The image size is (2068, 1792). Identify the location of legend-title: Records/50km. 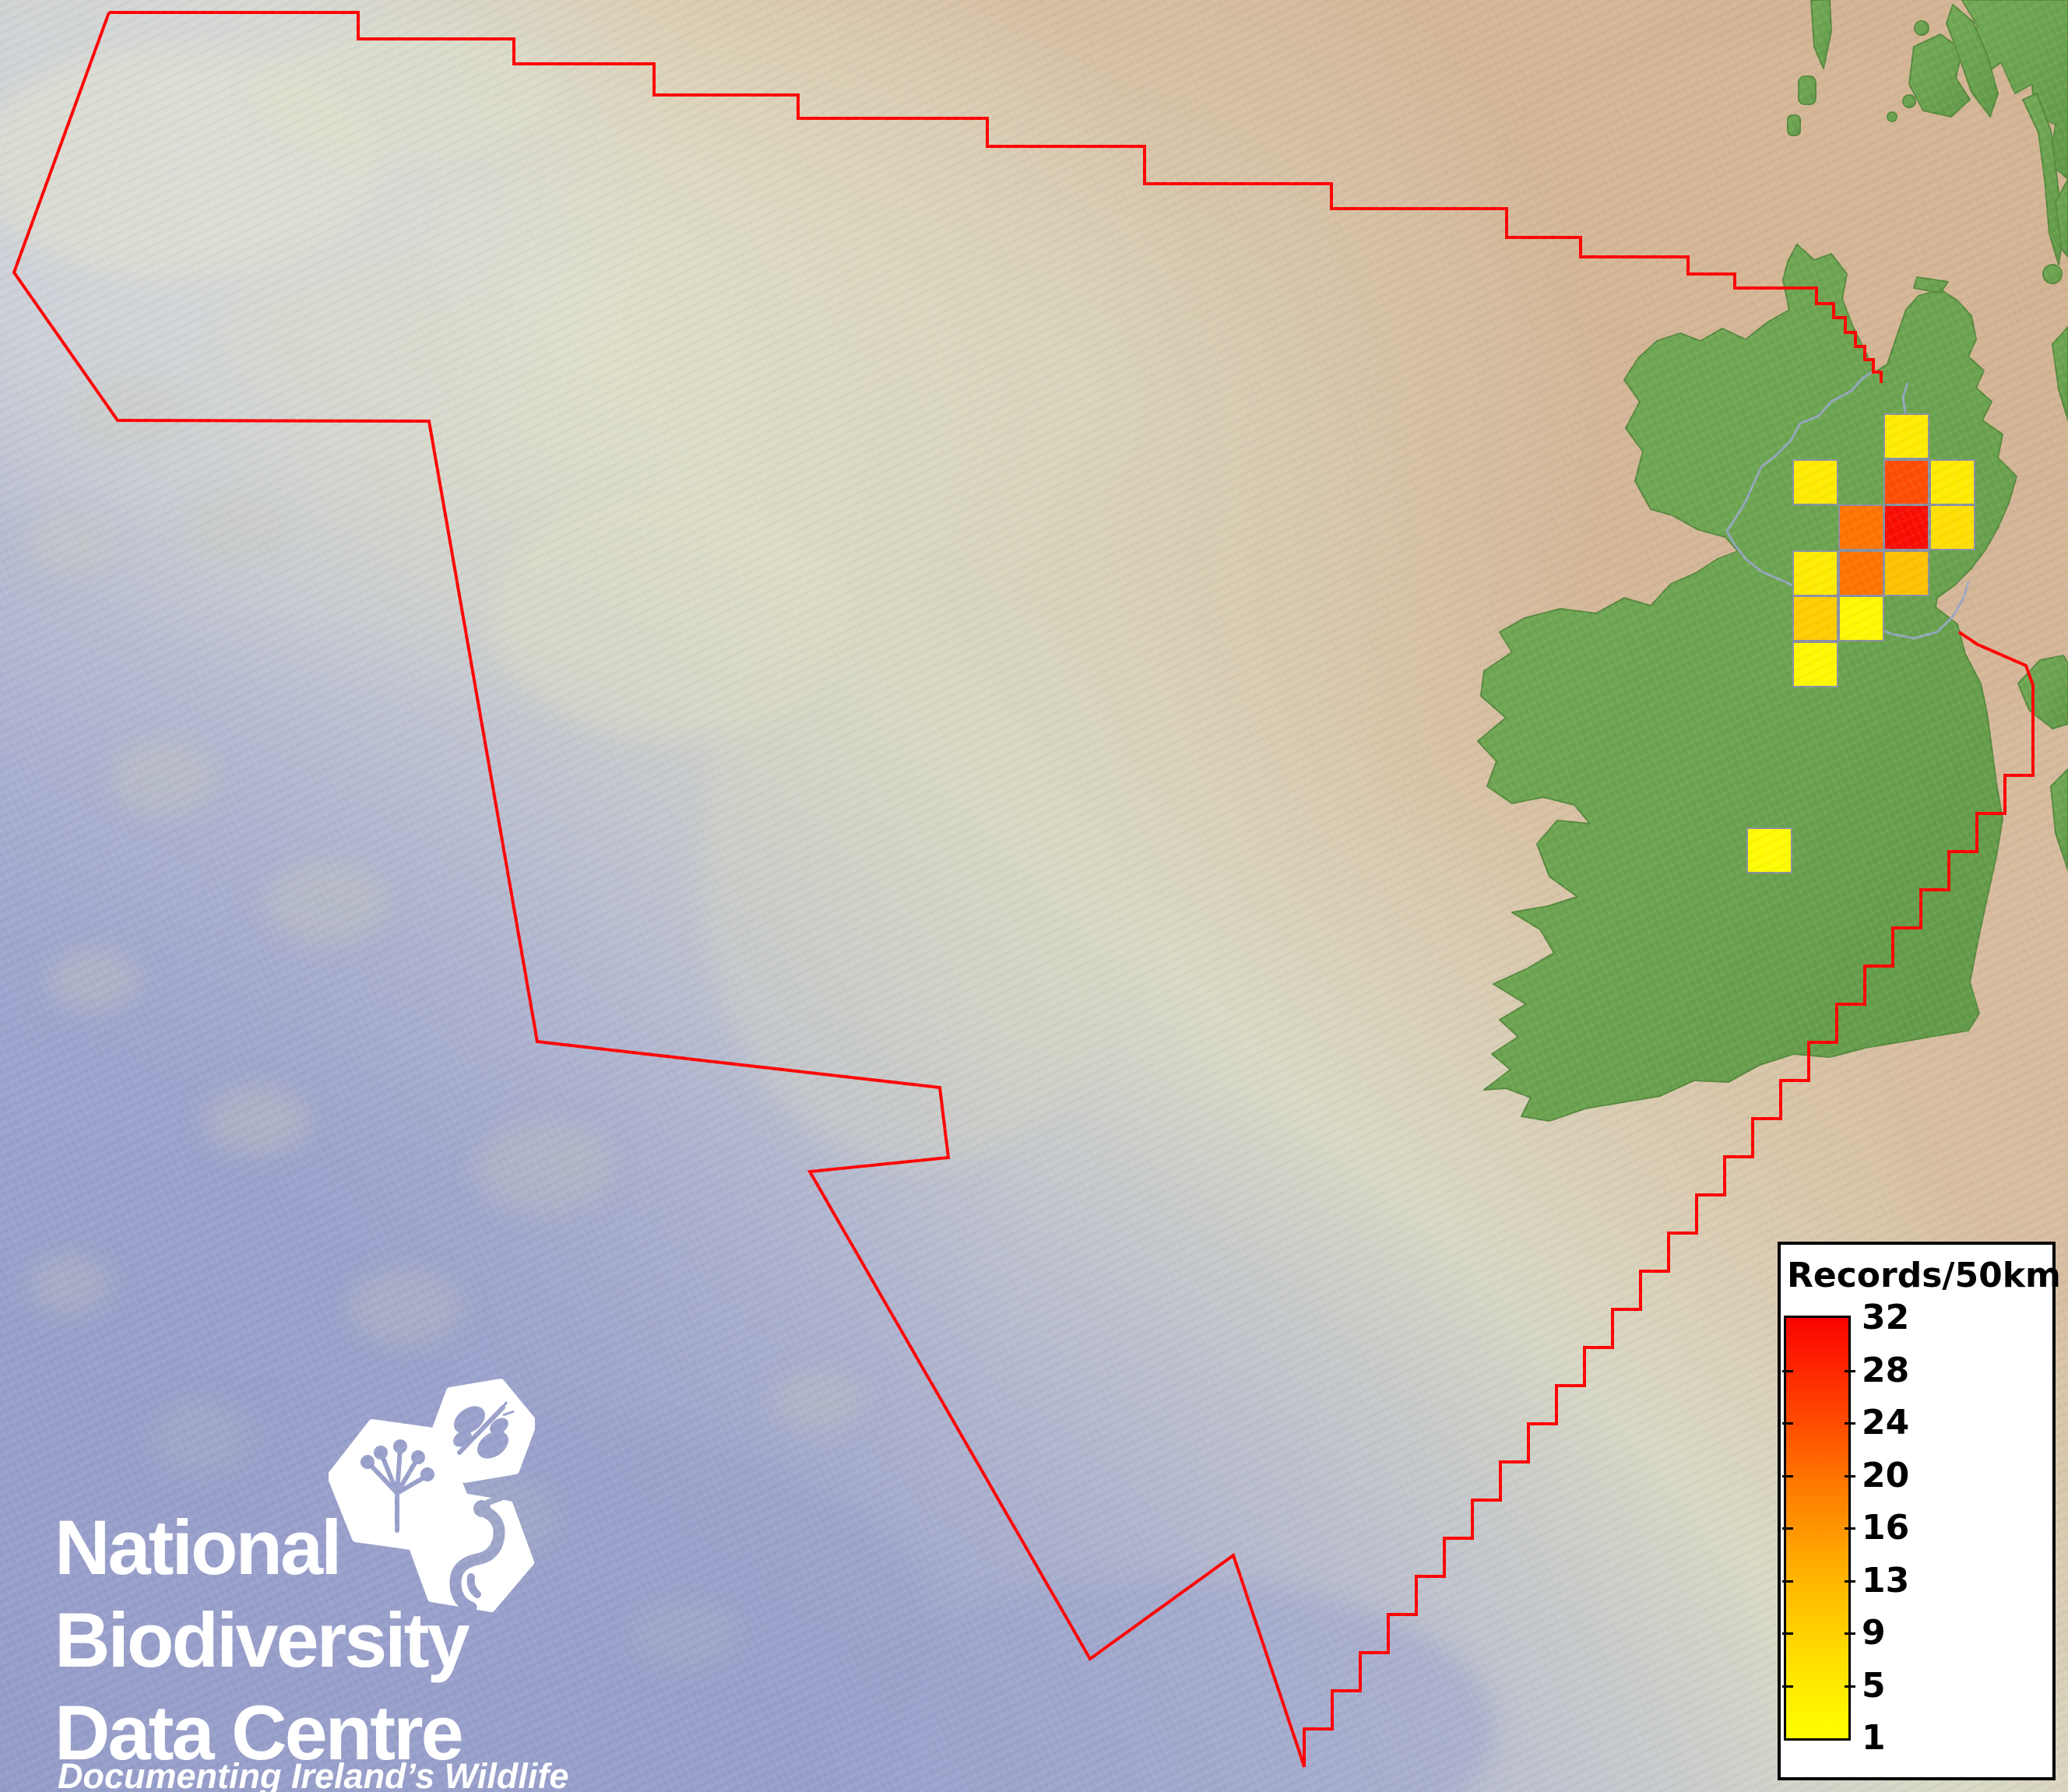
(1924, 1275).